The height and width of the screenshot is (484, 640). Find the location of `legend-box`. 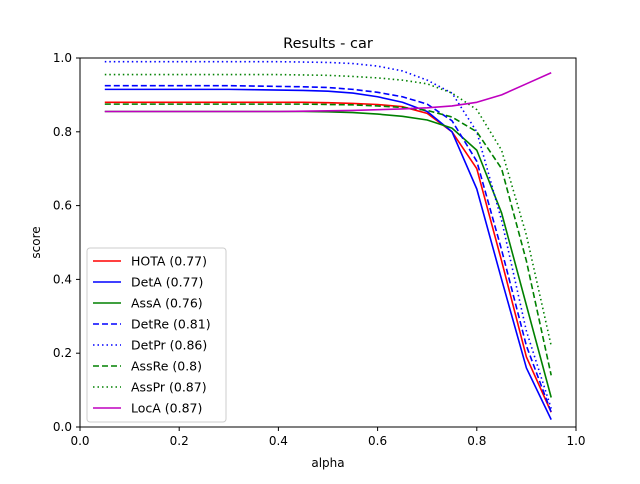

legend-box is located at coordinates (156, 335).